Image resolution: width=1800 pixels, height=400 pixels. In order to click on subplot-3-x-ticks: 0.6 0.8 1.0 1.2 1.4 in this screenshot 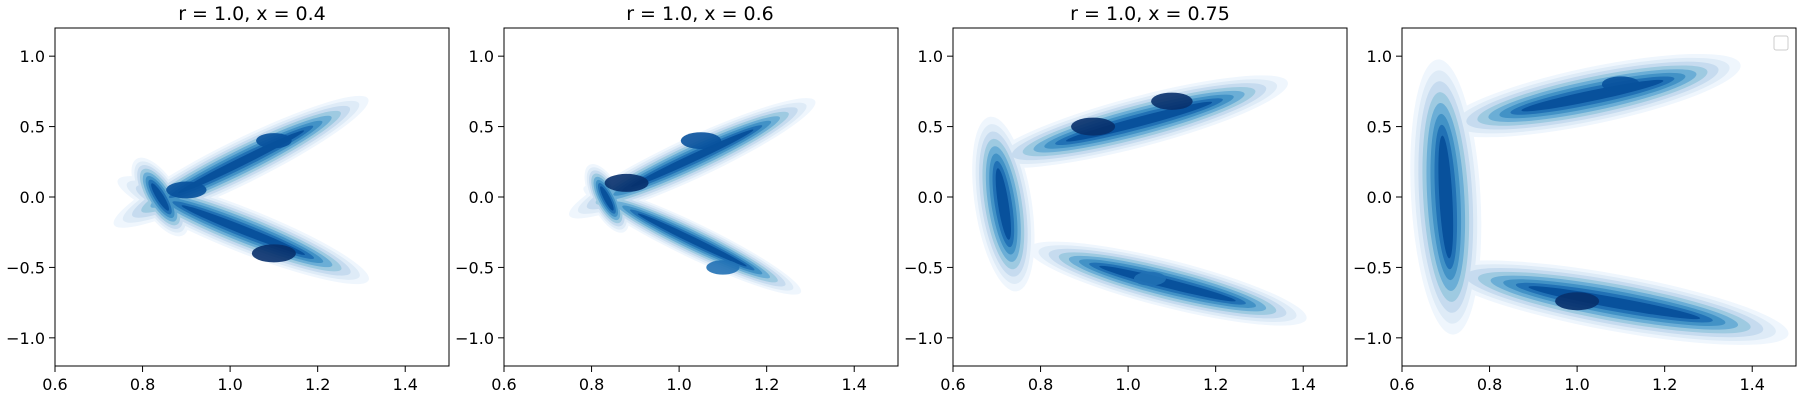, I will do `click(1128, 380)`.